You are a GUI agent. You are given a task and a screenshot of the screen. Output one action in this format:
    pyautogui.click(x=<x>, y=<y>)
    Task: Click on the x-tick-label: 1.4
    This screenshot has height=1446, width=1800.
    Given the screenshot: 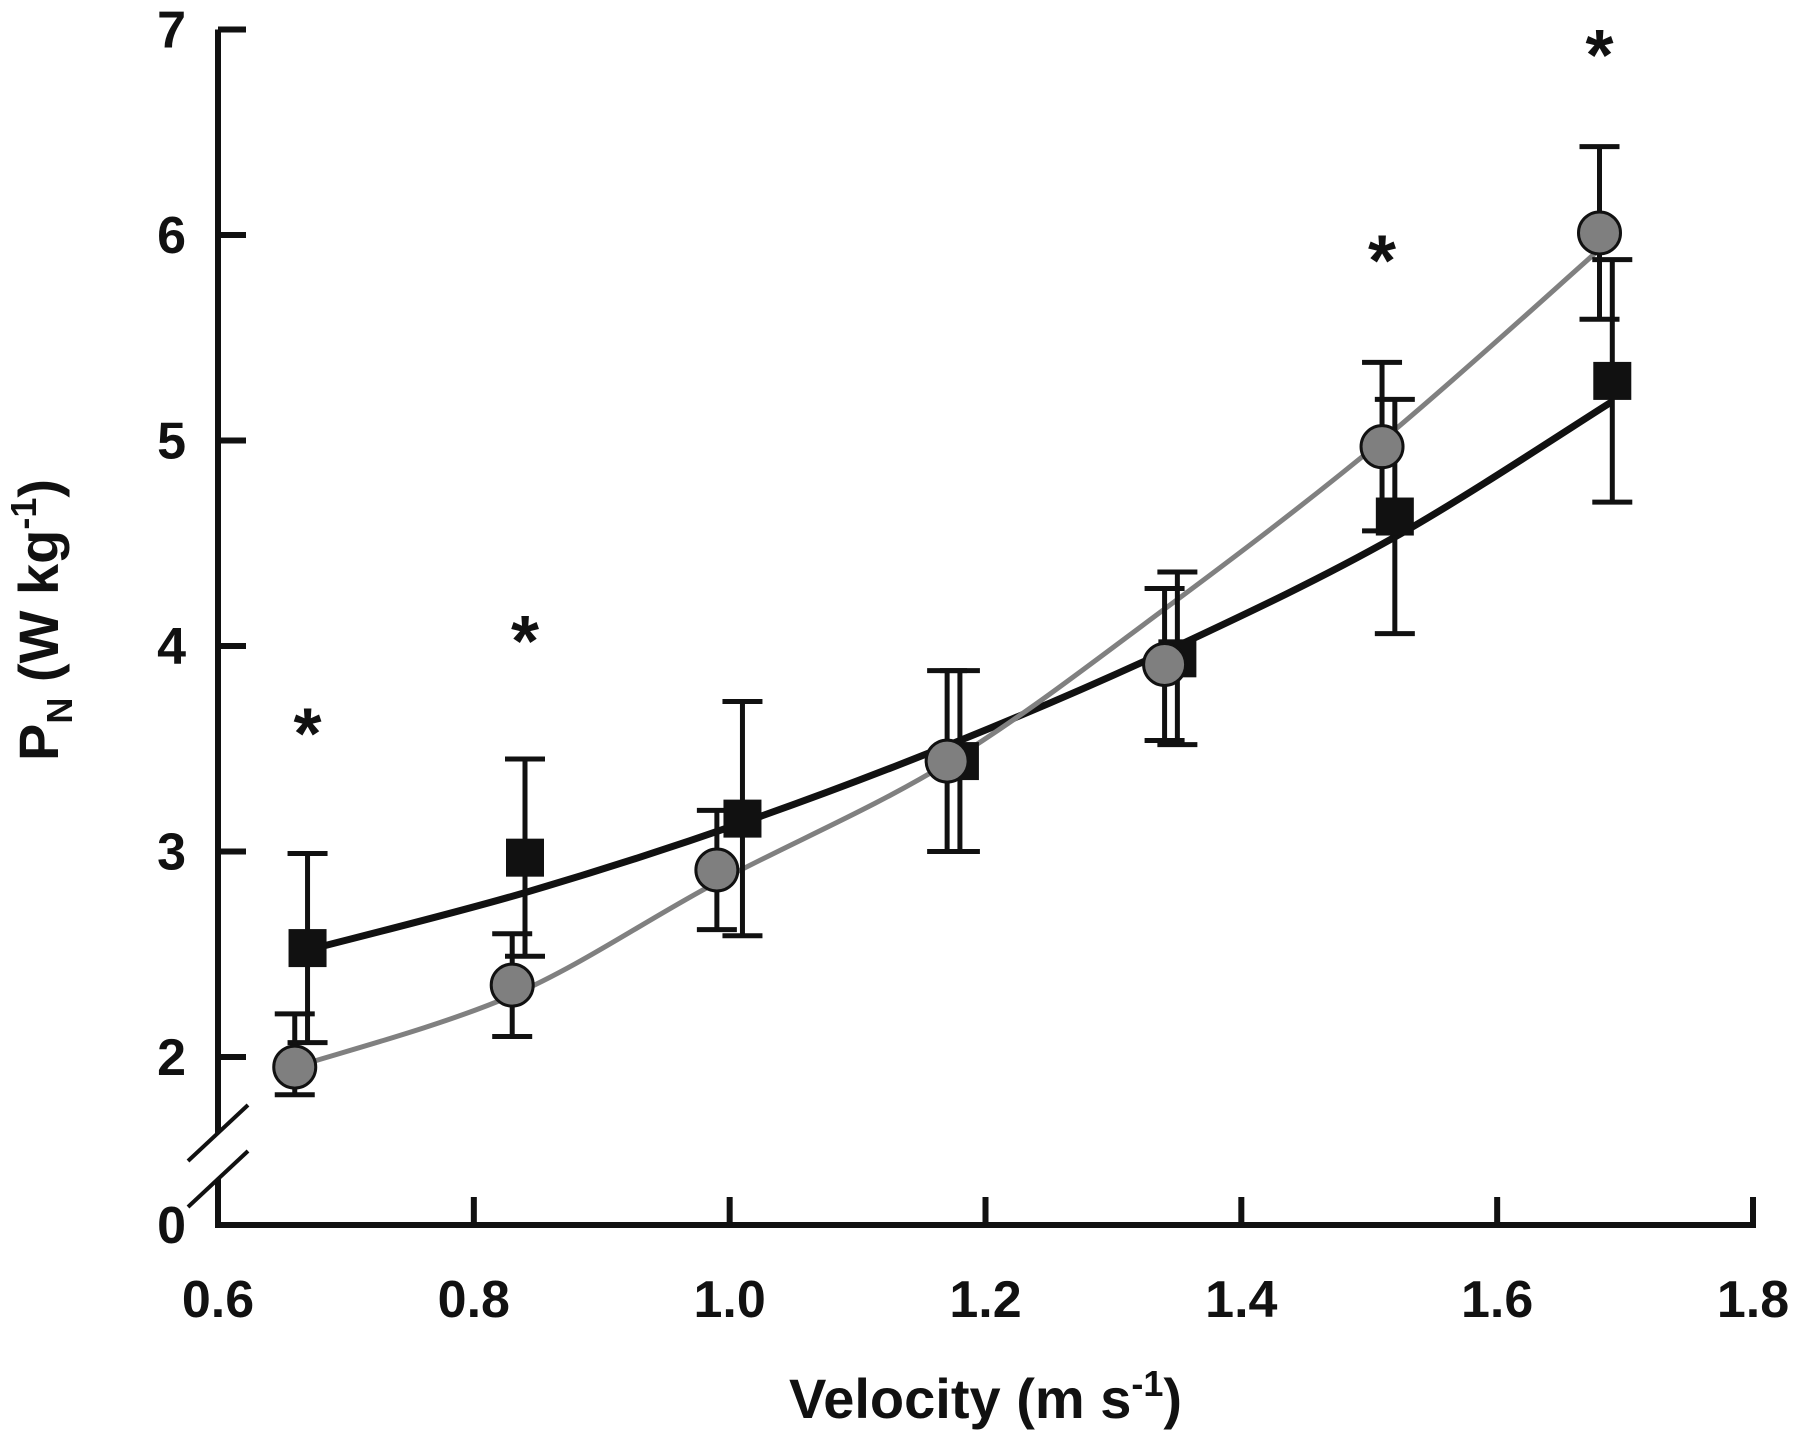 What is the action you would take?
    pyautogui.click(x=1241, y=1300)
    